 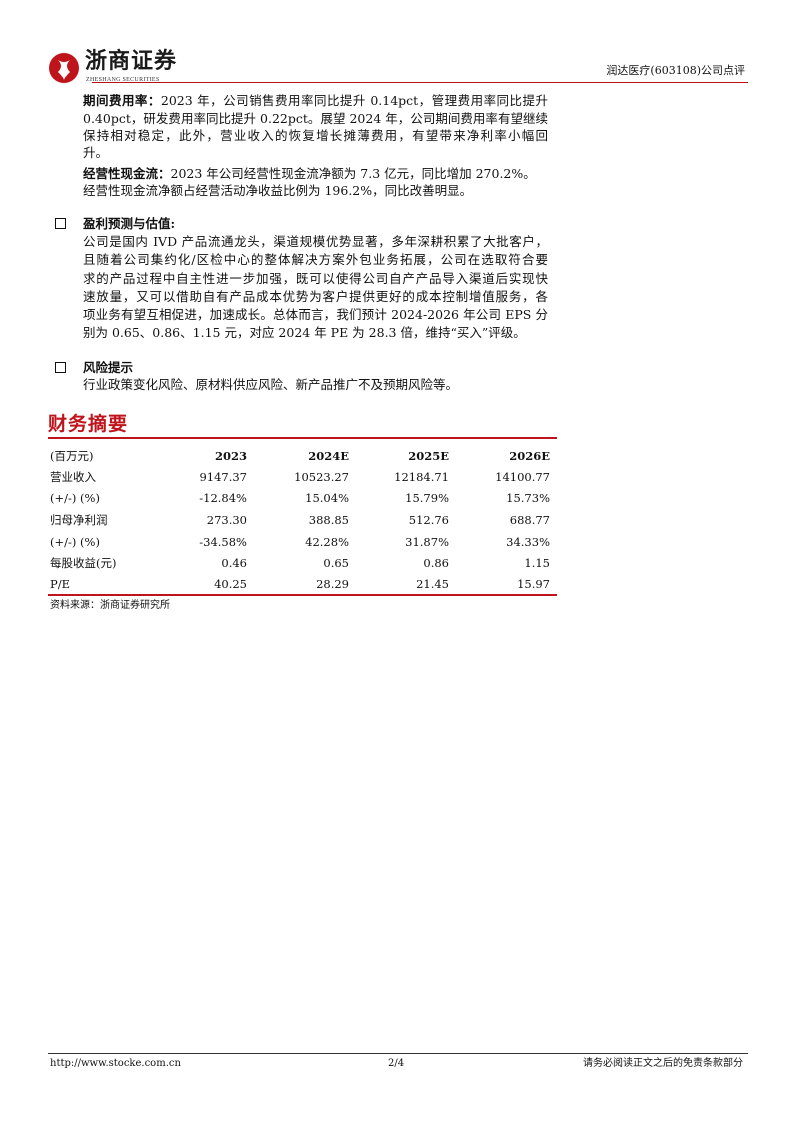 I want to click on logo-text: 浙商证券, so click(x=131, y=61).